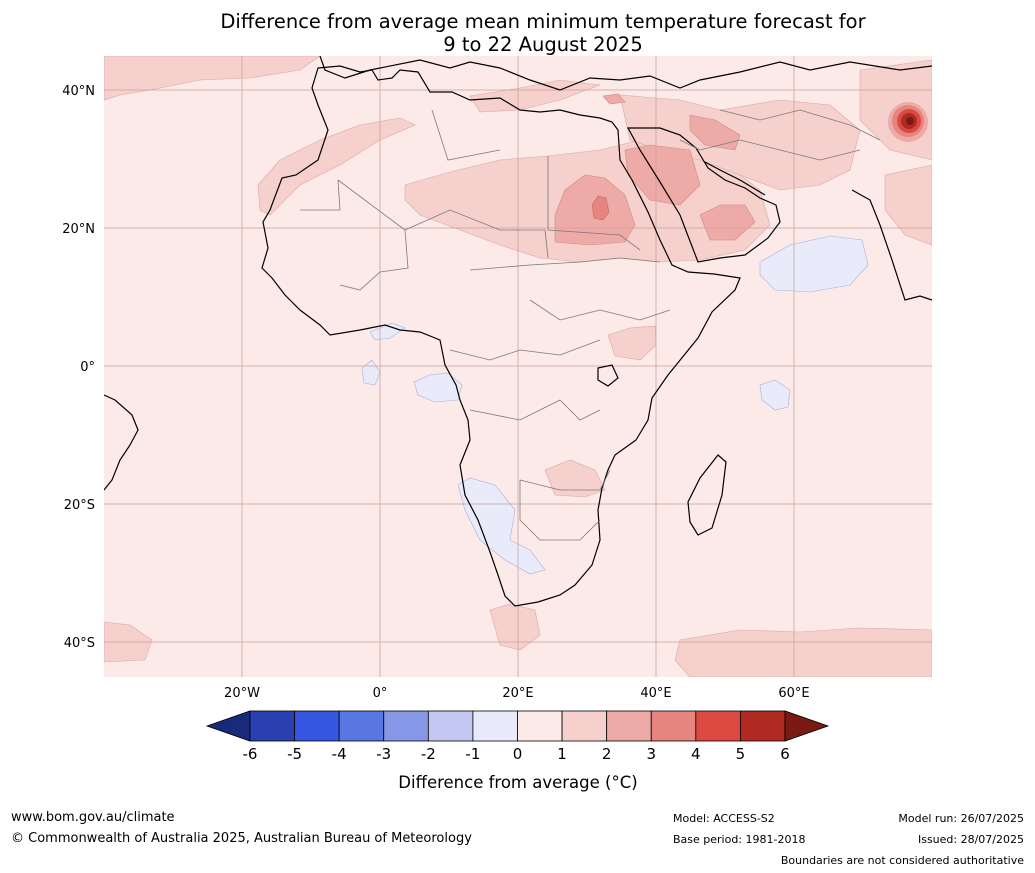  Describe the element at coordinates (79, 643) in the screenshot. I see `lat-tick-label: 40°S` at that location.